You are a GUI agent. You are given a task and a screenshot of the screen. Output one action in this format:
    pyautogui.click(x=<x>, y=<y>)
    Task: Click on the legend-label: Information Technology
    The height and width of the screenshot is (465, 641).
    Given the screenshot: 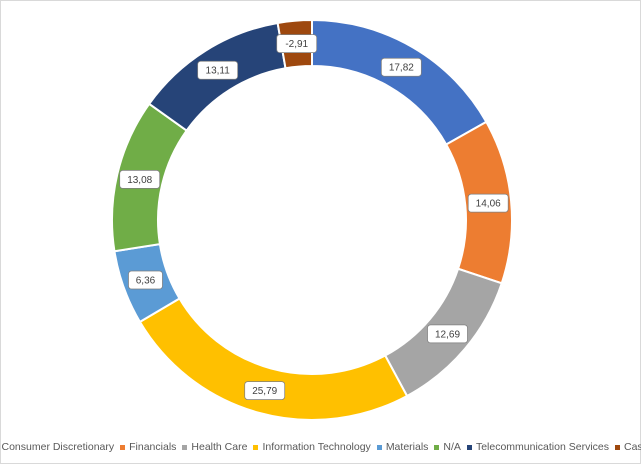 What is the action you would take?
    pyautogui.click(x=316, y=447)
    